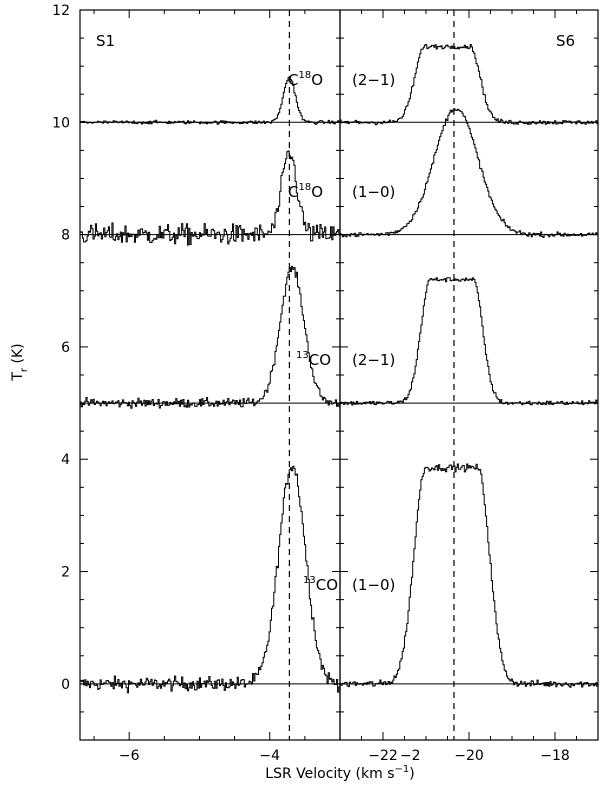 Image resolution: width=600 pixels, height=788 pixels. Describe the element at coordinates (339, 773) in the screenshot. I see `x-axis-label: LSR Velocity (km s−1)` at that location.